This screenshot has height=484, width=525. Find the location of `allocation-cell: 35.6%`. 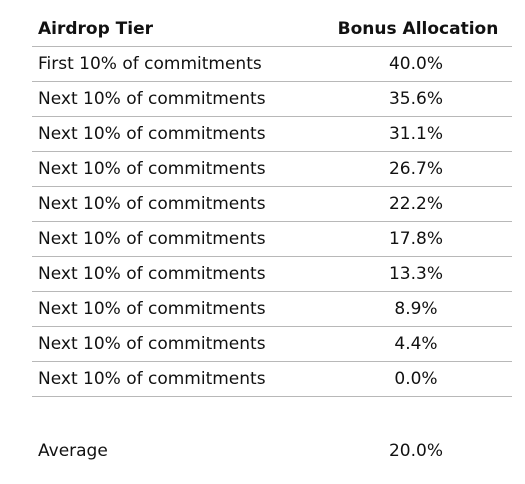

allocation-cell: 35.6% is located at coordinates (415, 99).